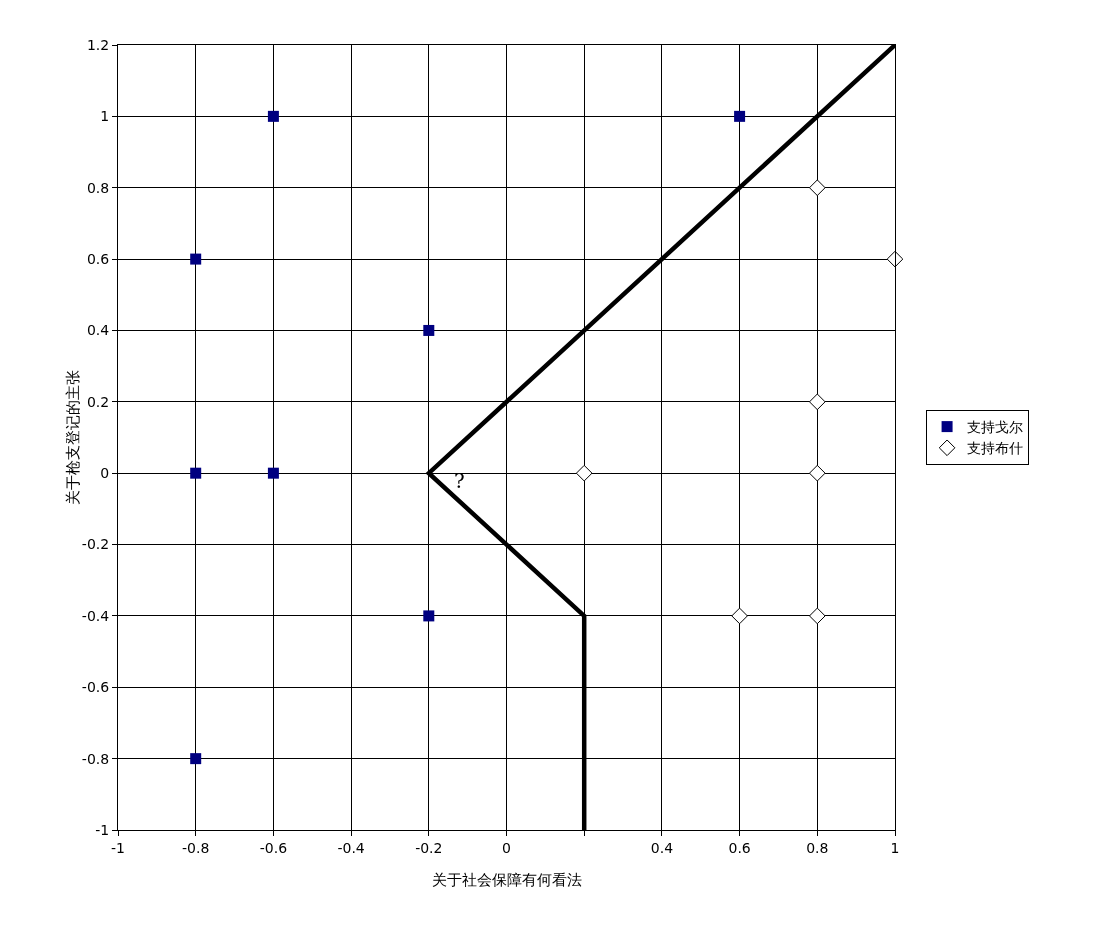  Describe the element at coordinates (506, 880) in the screenshot. I see `x-axis-title: 关于社会保障有何看法` at that location.